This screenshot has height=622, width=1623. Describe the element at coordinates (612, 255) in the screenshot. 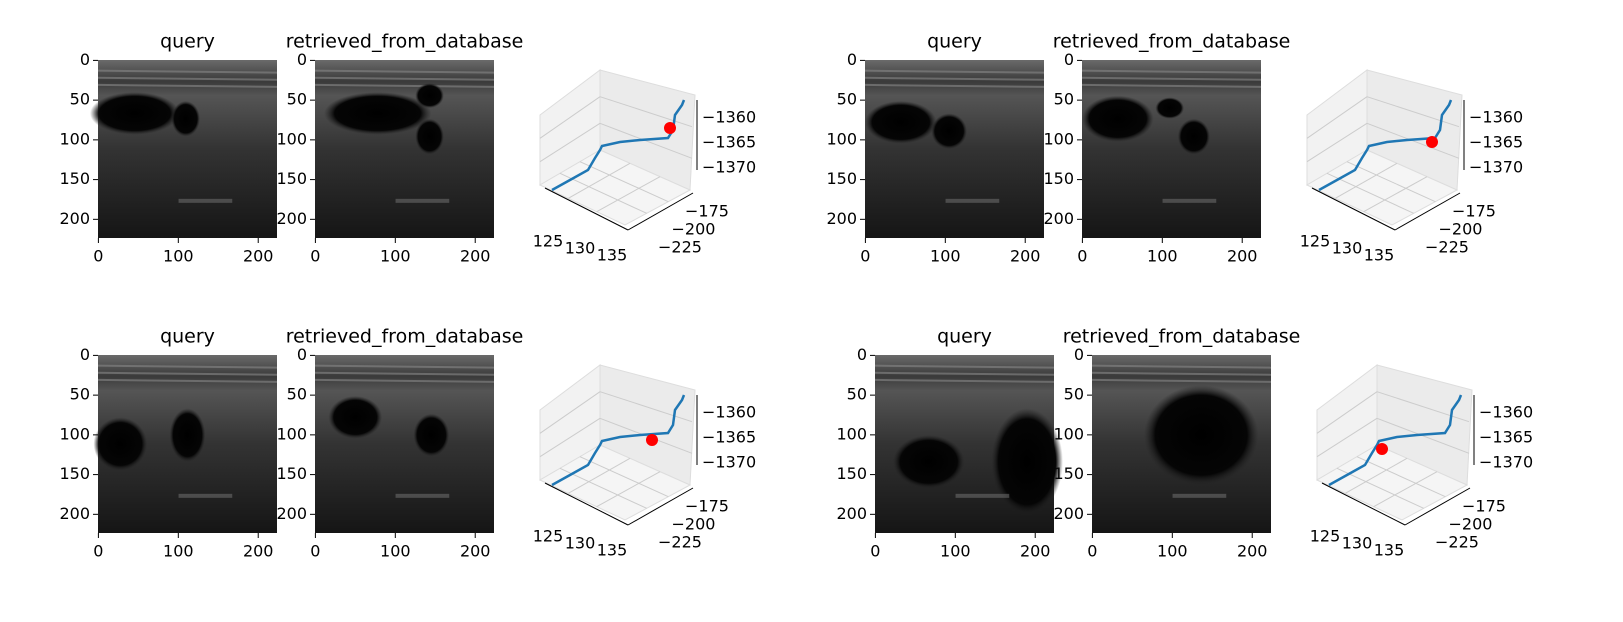

I see `x-tick-label: 135` at that location.